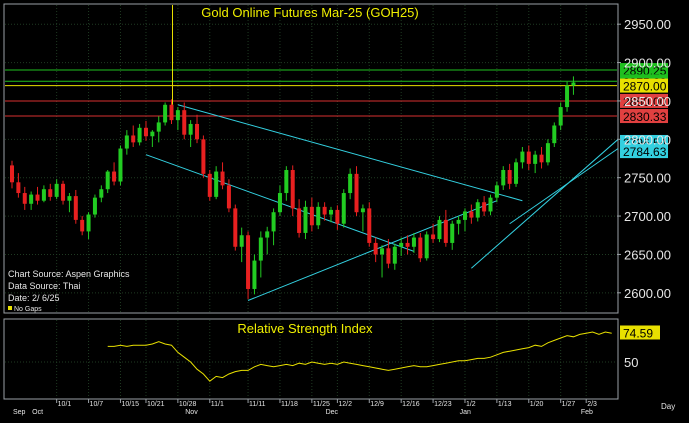  Describe the element at coordinates (647, 24) in the screenshot. I see `price-tick-label: 2950.00` at that location.